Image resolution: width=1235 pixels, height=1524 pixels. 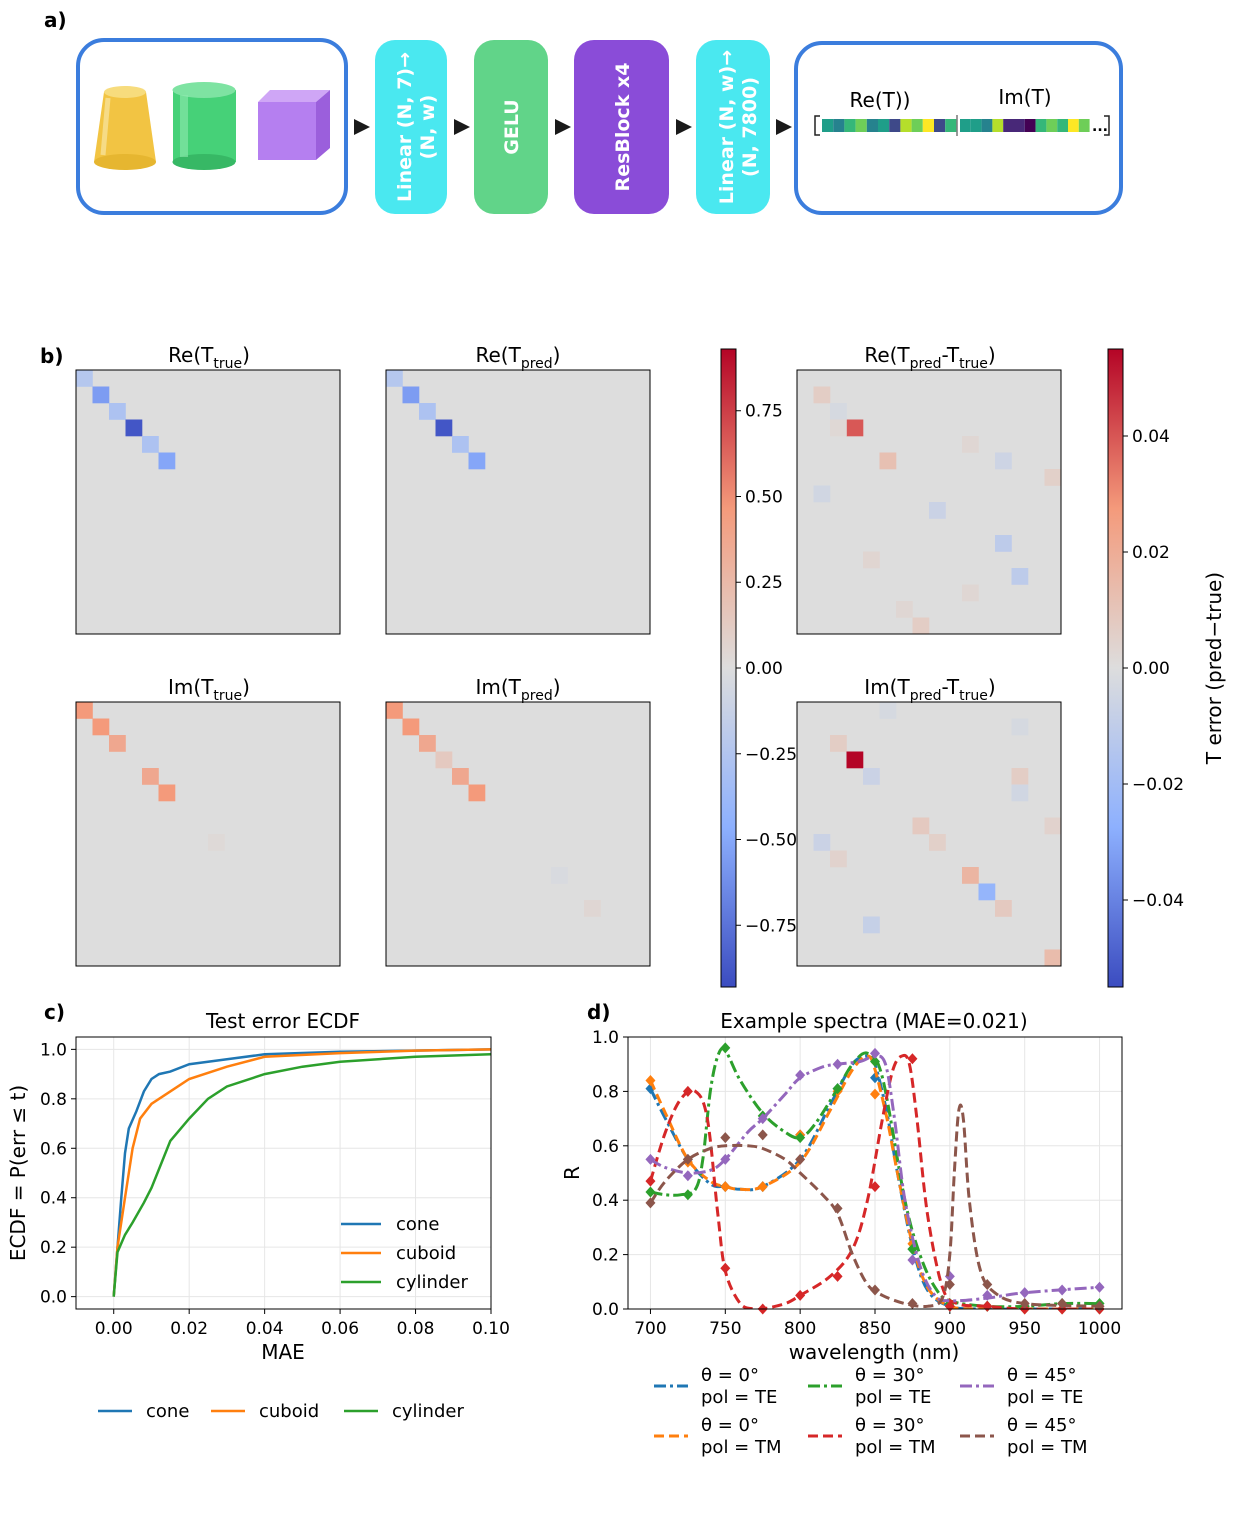 What do you see at coordinates (283, 1352) in the screenshot?
I see `chart-c-xlabel: MAE` at bounding box center [283, 1352].